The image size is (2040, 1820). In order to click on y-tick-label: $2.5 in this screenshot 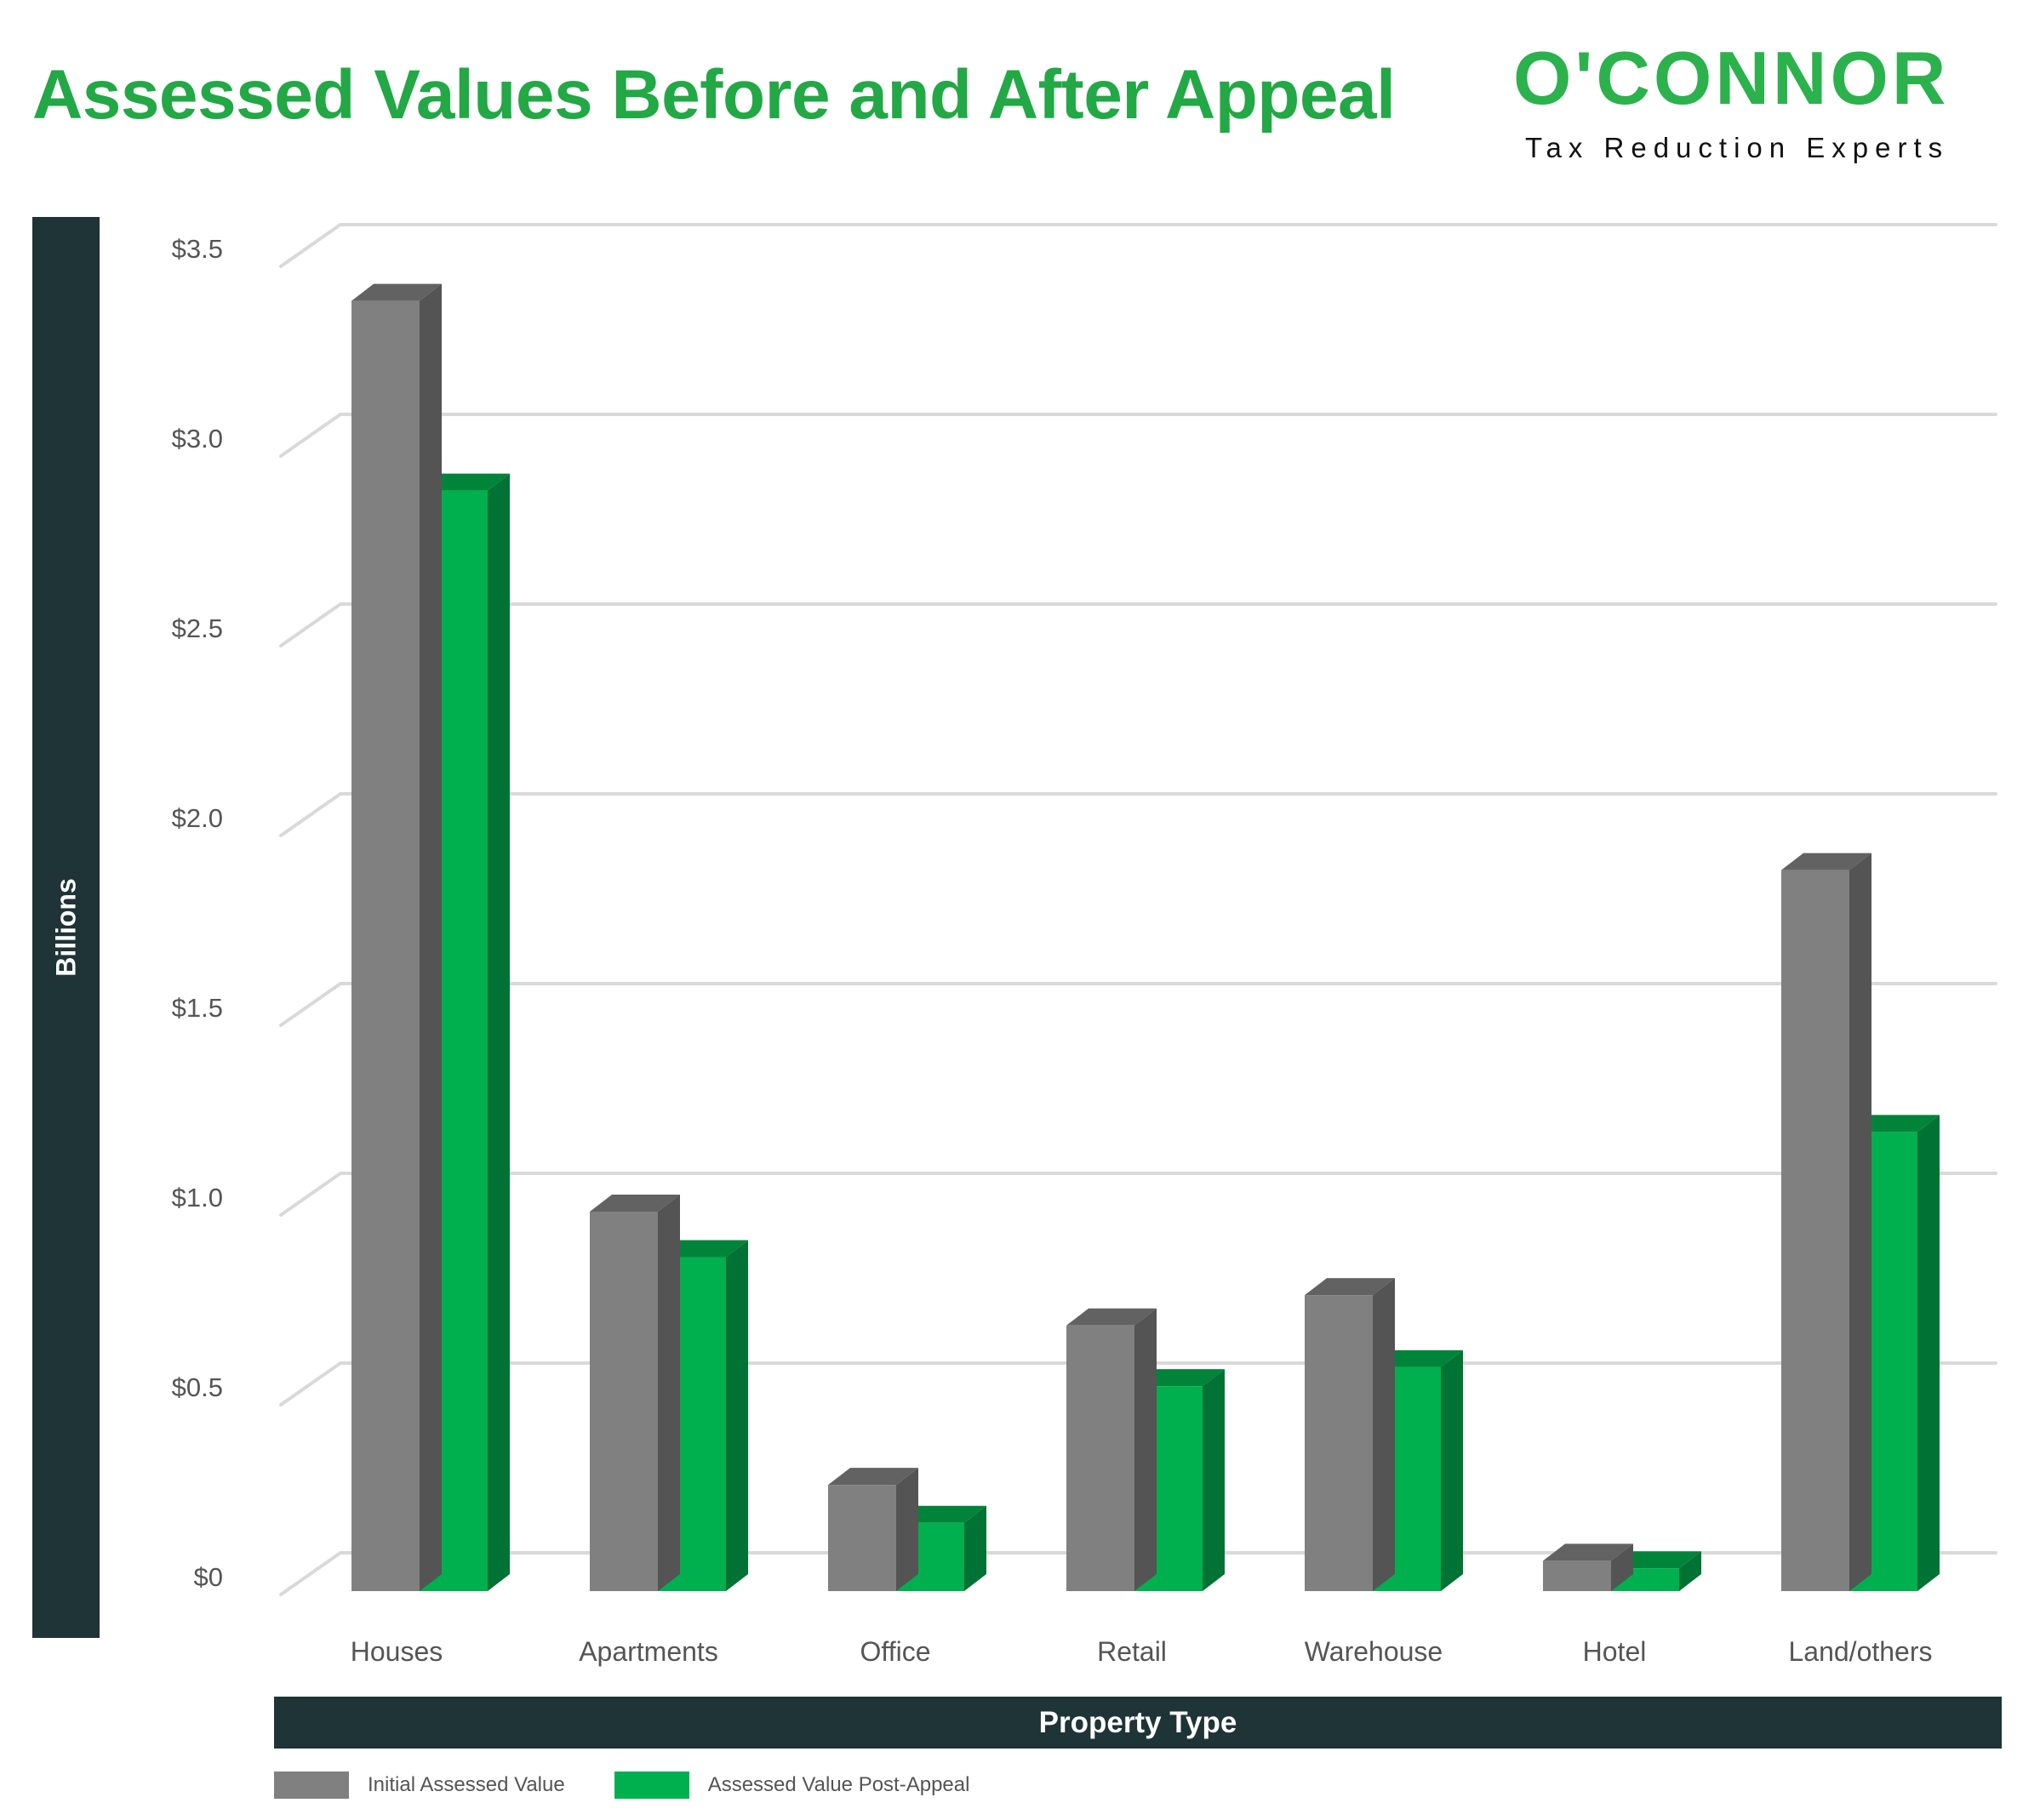, I will do `click(197, 628)`.